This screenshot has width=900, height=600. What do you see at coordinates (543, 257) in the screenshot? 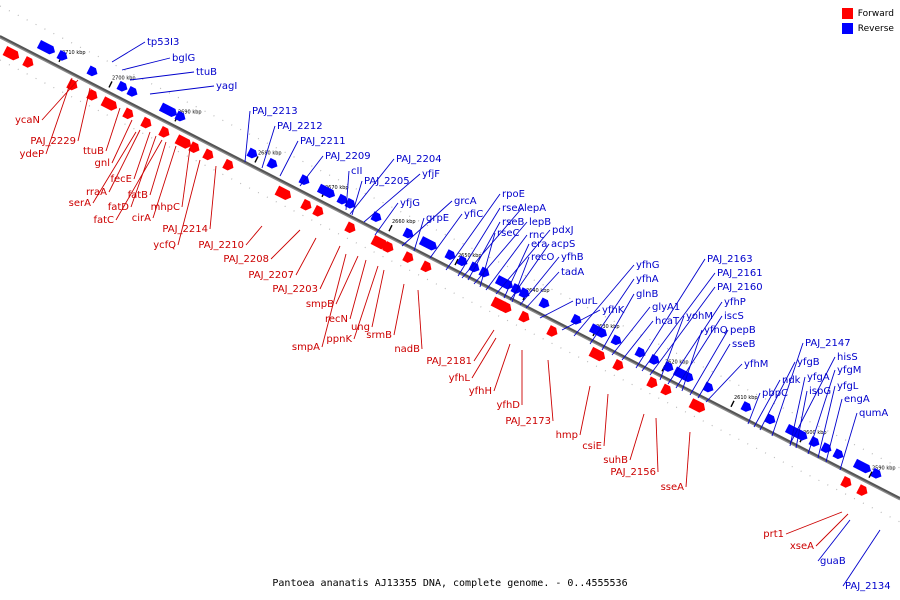
I see `reverse-gene-label: recO` at bounding box center [543, 257].